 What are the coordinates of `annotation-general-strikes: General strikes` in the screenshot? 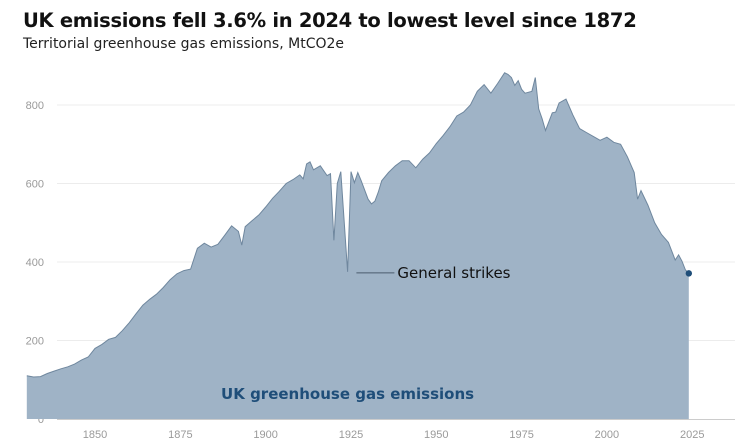 It's located at (453, 273).